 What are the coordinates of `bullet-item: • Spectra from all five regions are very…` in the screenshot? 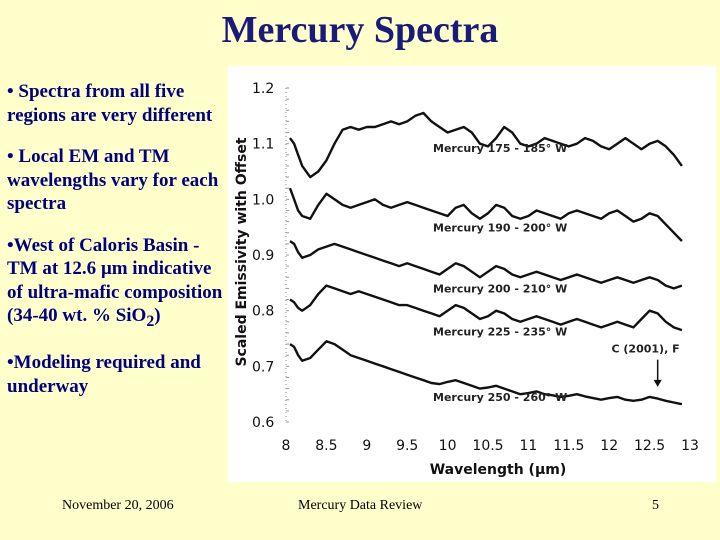 It's located at (110, 103).